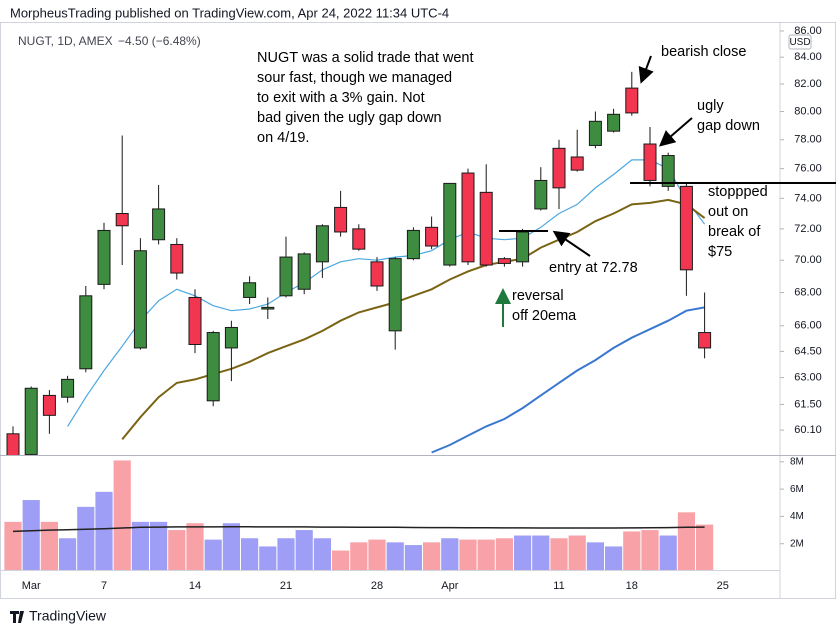  What do you see at coordinates (738, 192) in the screenshot?
I see `annotation: stoppped` at bounding box center [738, 192].